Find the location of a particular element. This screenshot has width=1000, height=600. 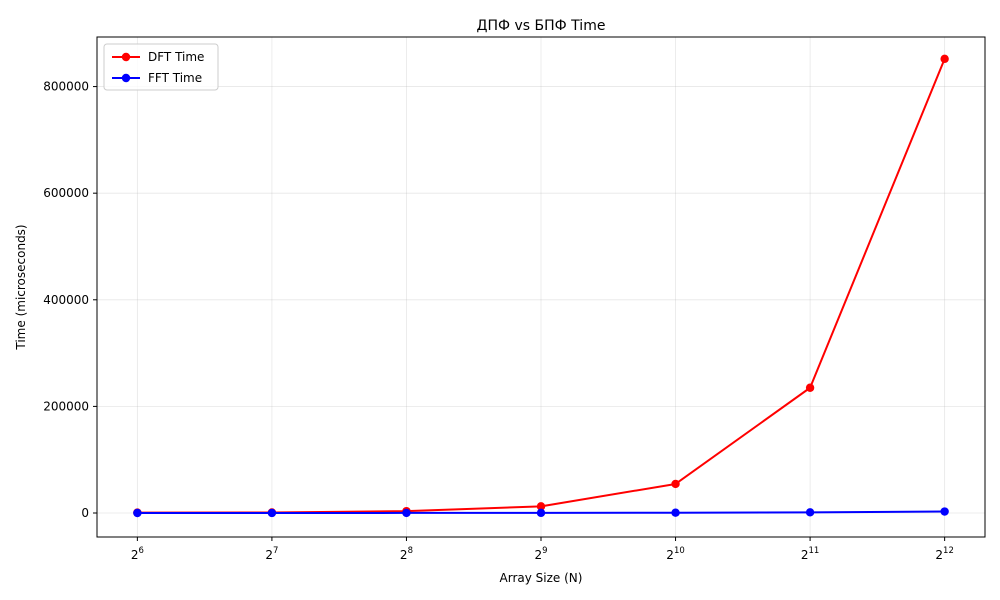

x-tick-label: 28 is located at coordinates (406, 554).